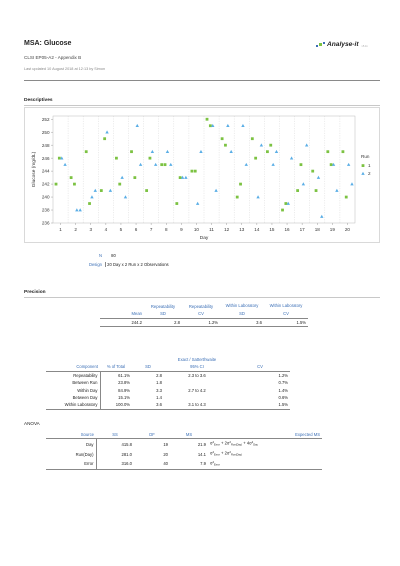 This screenshot has width=400, height=566. I want to click on y-tick-label: 236, so click(46, 223).